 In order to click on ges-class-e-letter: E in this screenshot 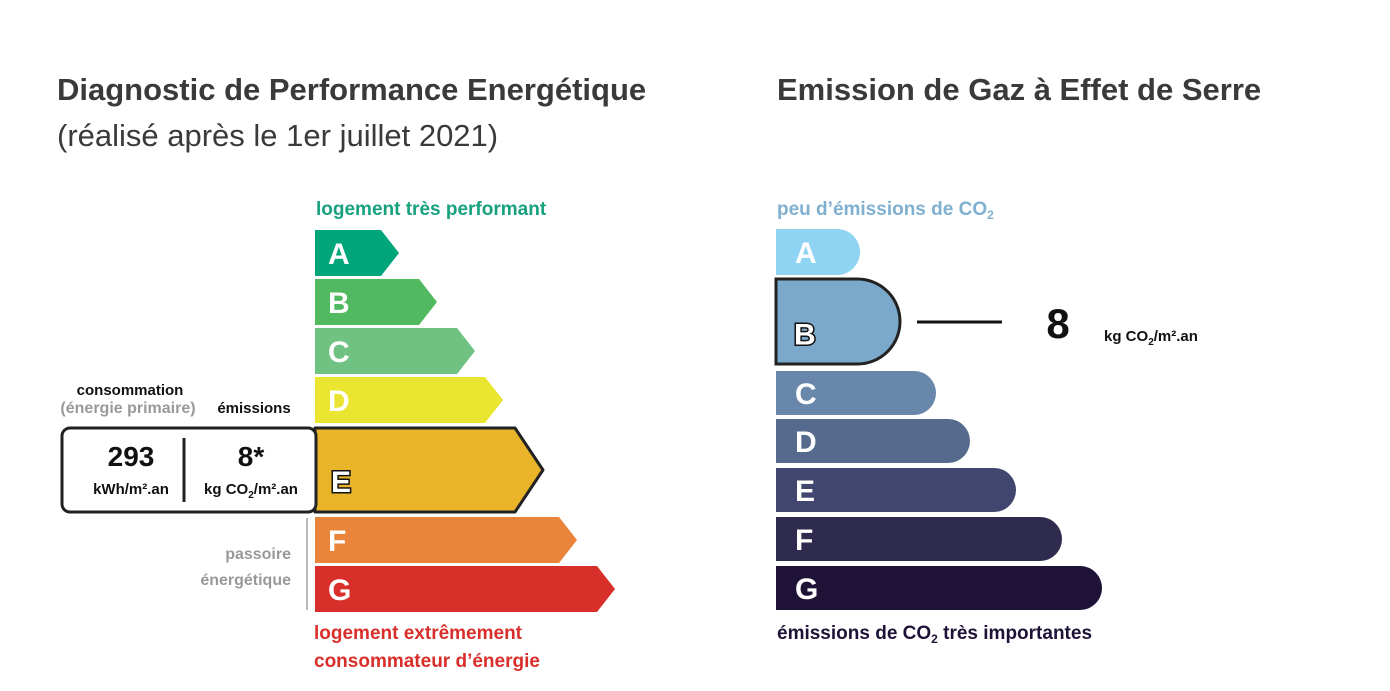, I will do `click(805, 491)`.